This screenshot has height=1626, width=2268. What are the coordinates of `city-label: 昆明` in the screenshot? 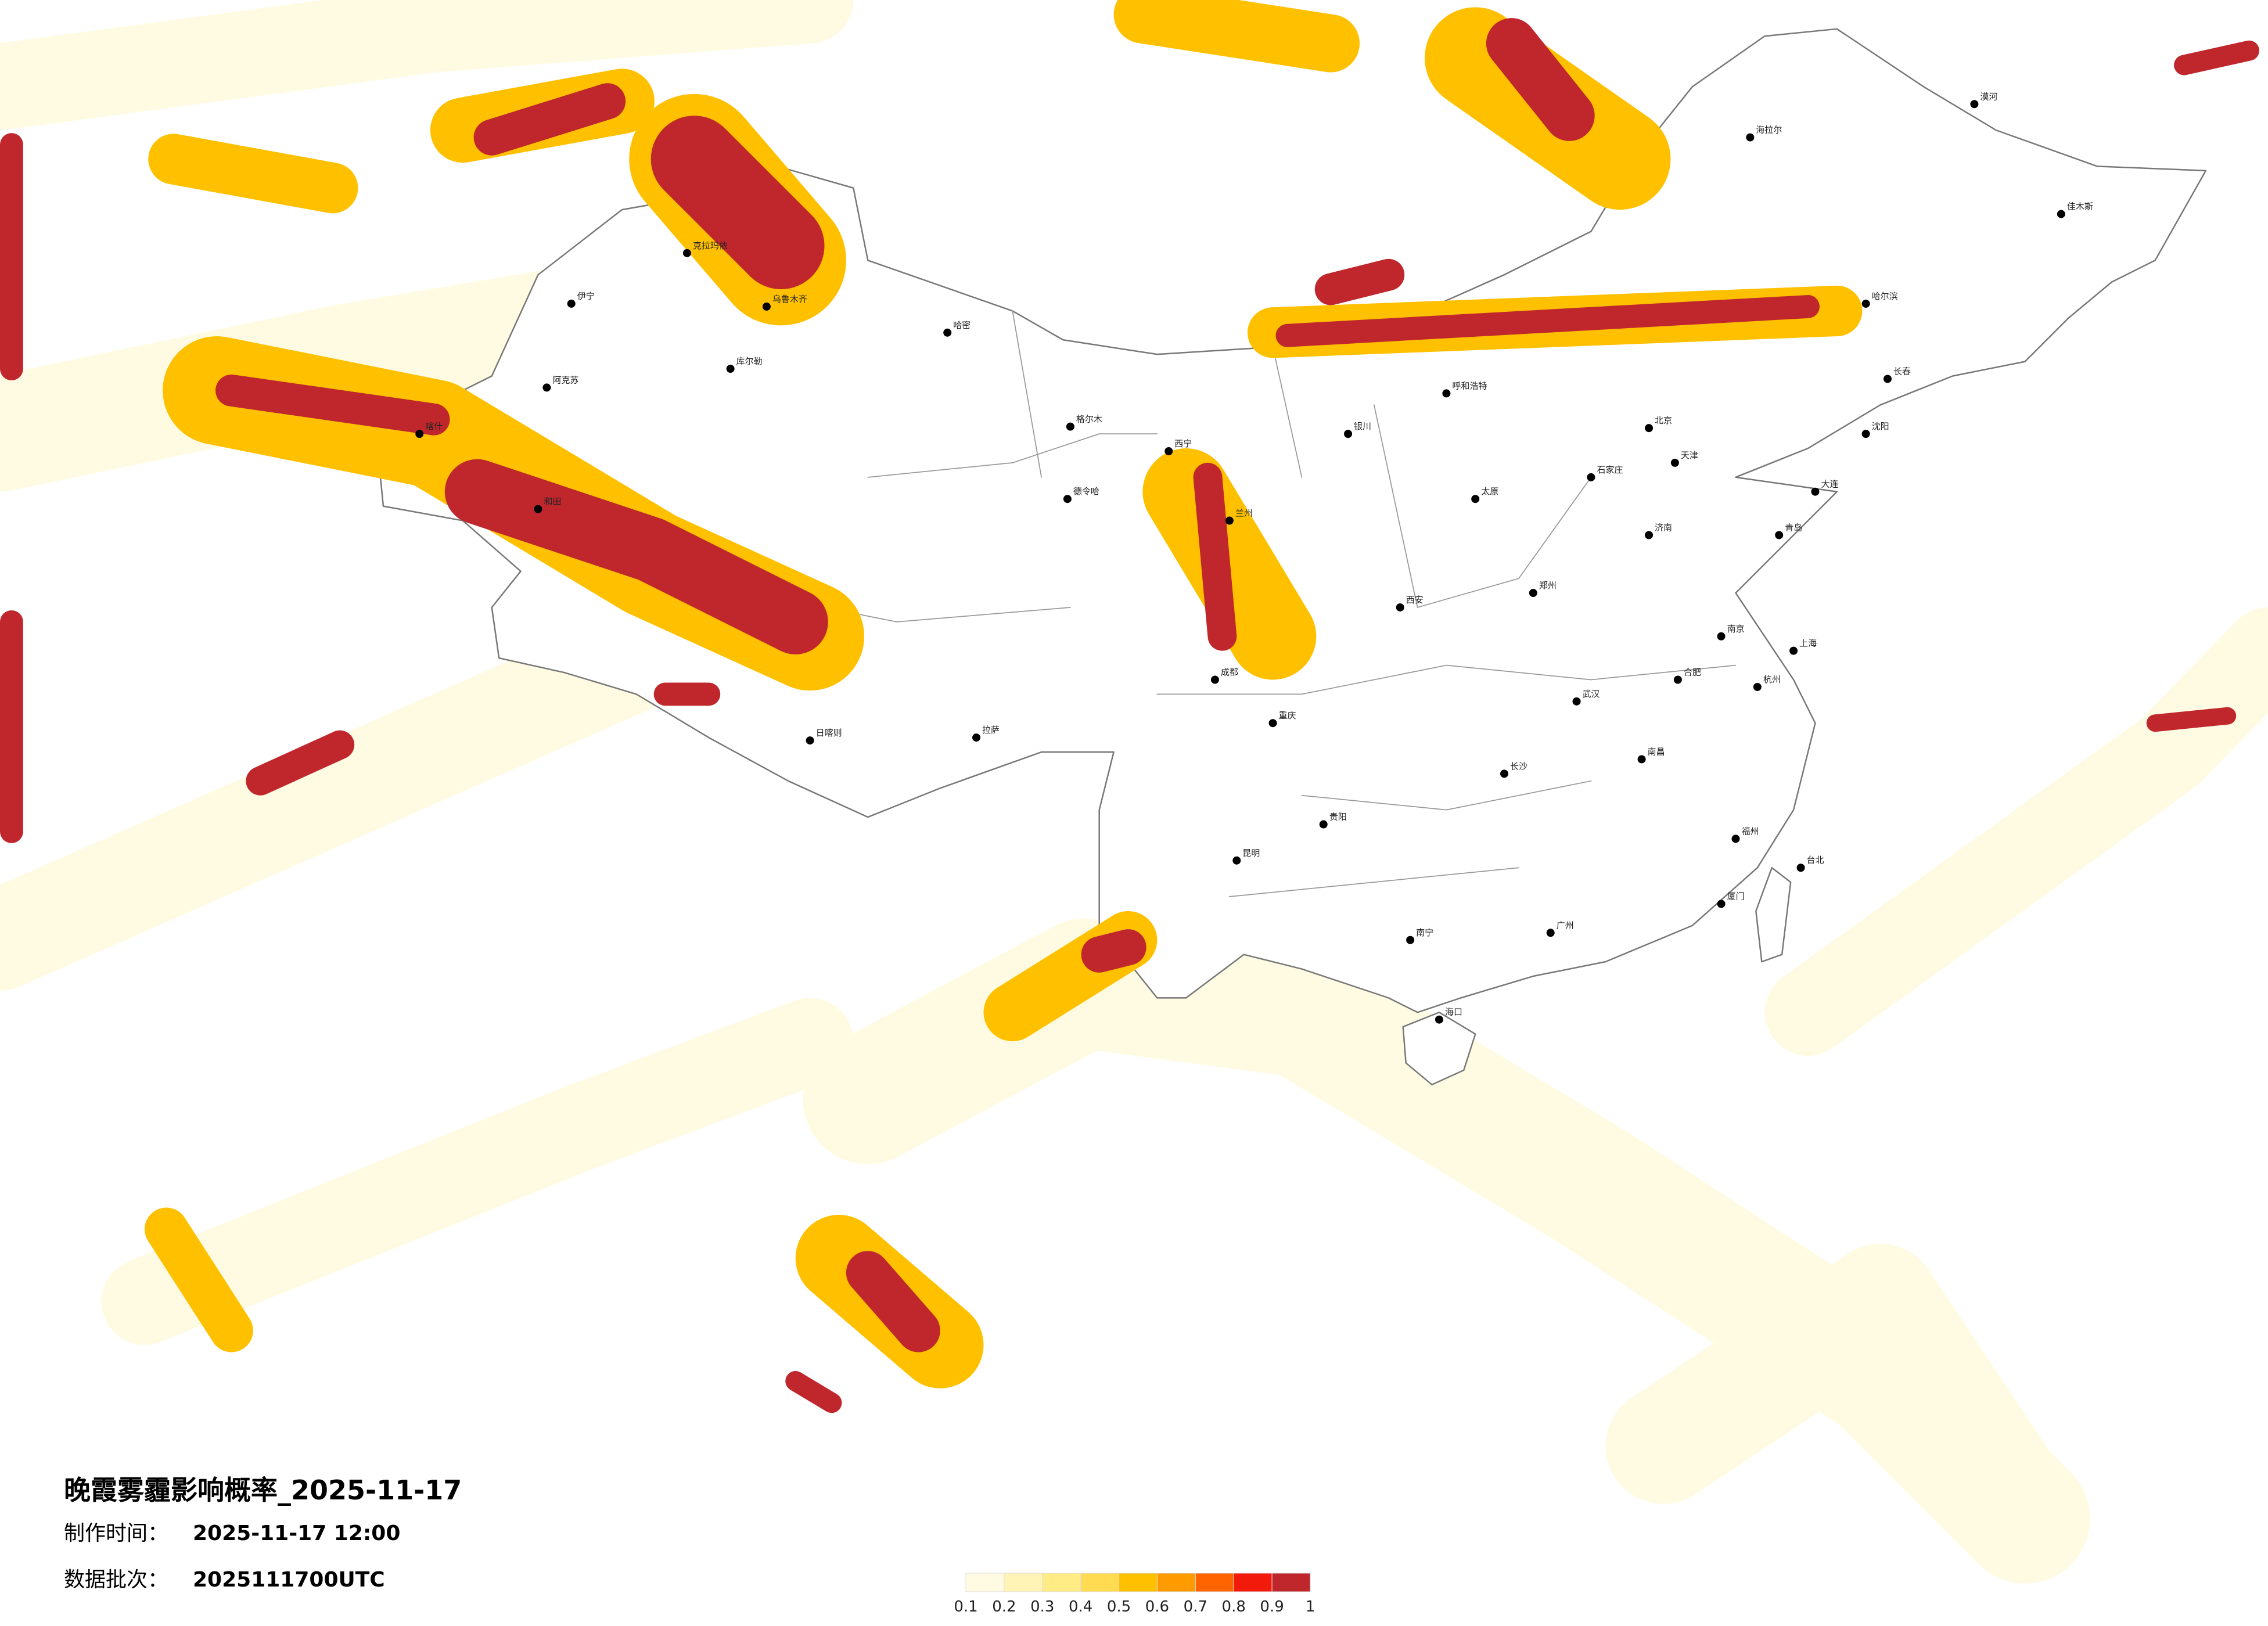 It's located at (1251, 853).